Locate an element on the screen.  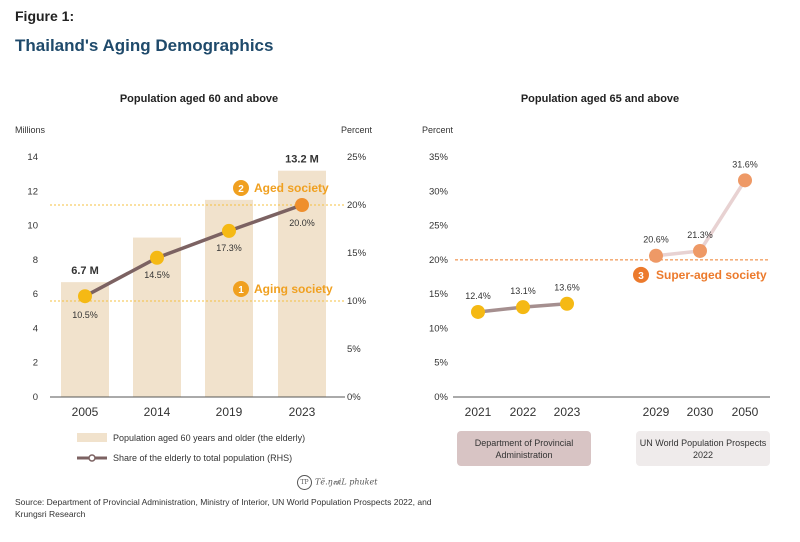
threshold-number: 2 is located at coordinates (241, 189).